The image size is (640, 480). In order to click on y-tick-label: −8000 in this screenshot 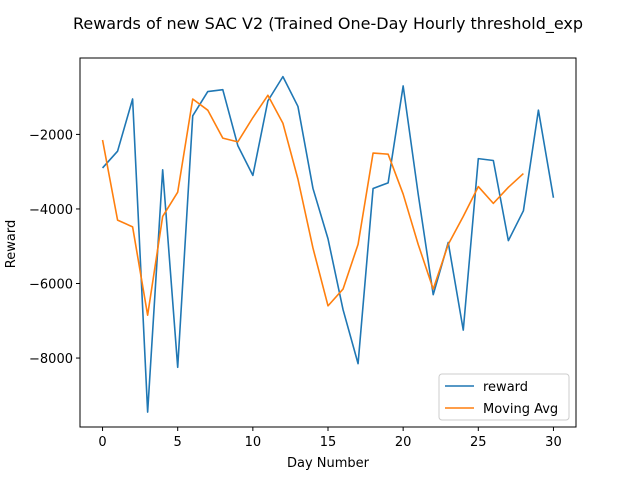, I will do `click(51, 359)`.